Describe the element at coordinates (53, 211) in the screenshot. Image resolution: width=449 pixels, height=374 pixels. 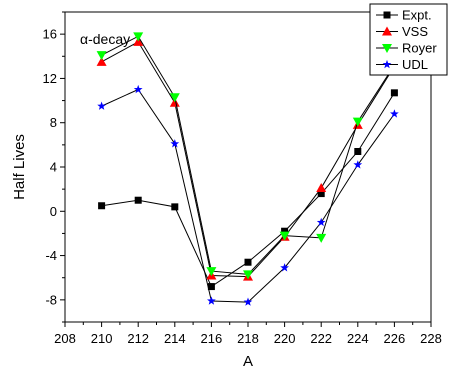
I see `y-tick-label: 0` at that location.